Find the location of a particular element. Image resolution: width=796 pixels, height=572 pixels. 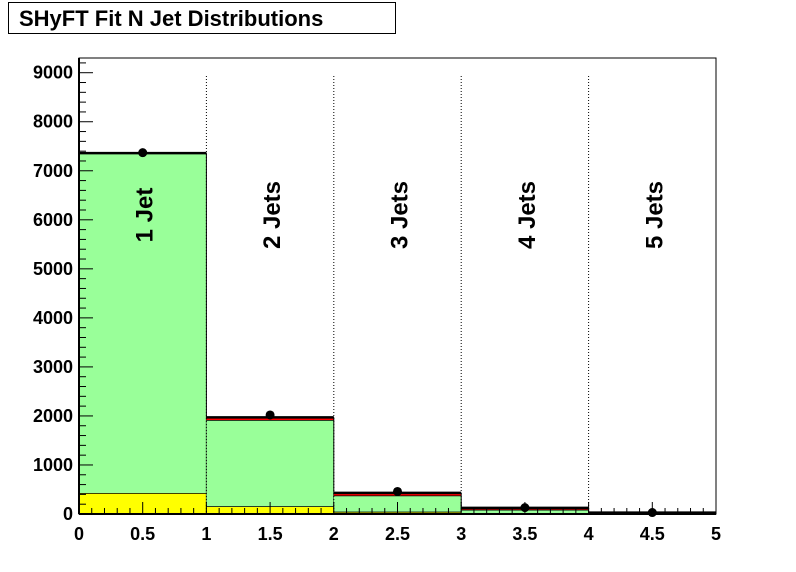

bin-label: 3 Jets is located at coordinates (400, 215).